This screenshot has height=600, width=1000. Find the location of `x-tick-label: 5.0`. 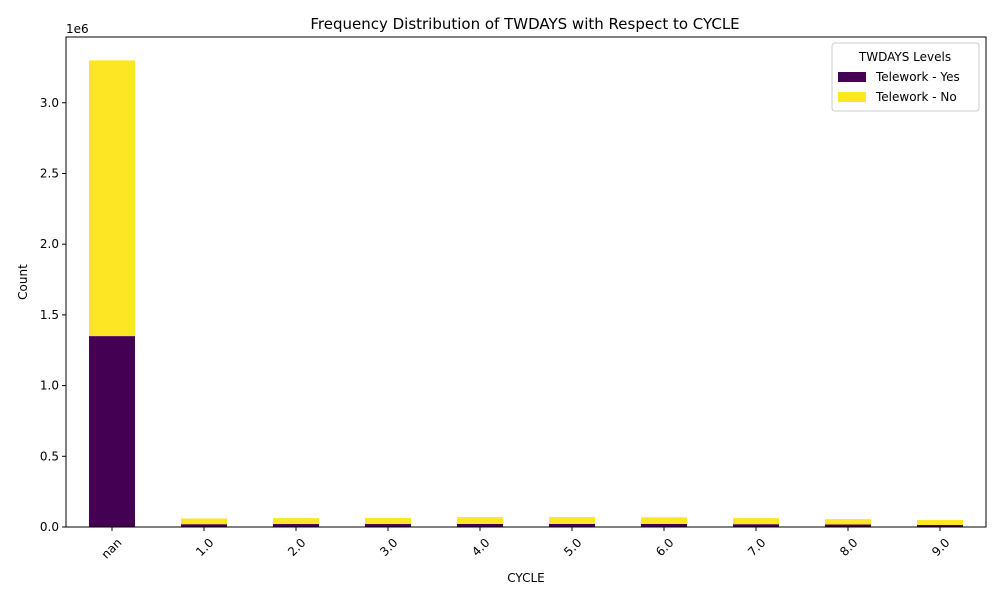

x-tick-label: 5.0 is located at coordinates (572, 547).